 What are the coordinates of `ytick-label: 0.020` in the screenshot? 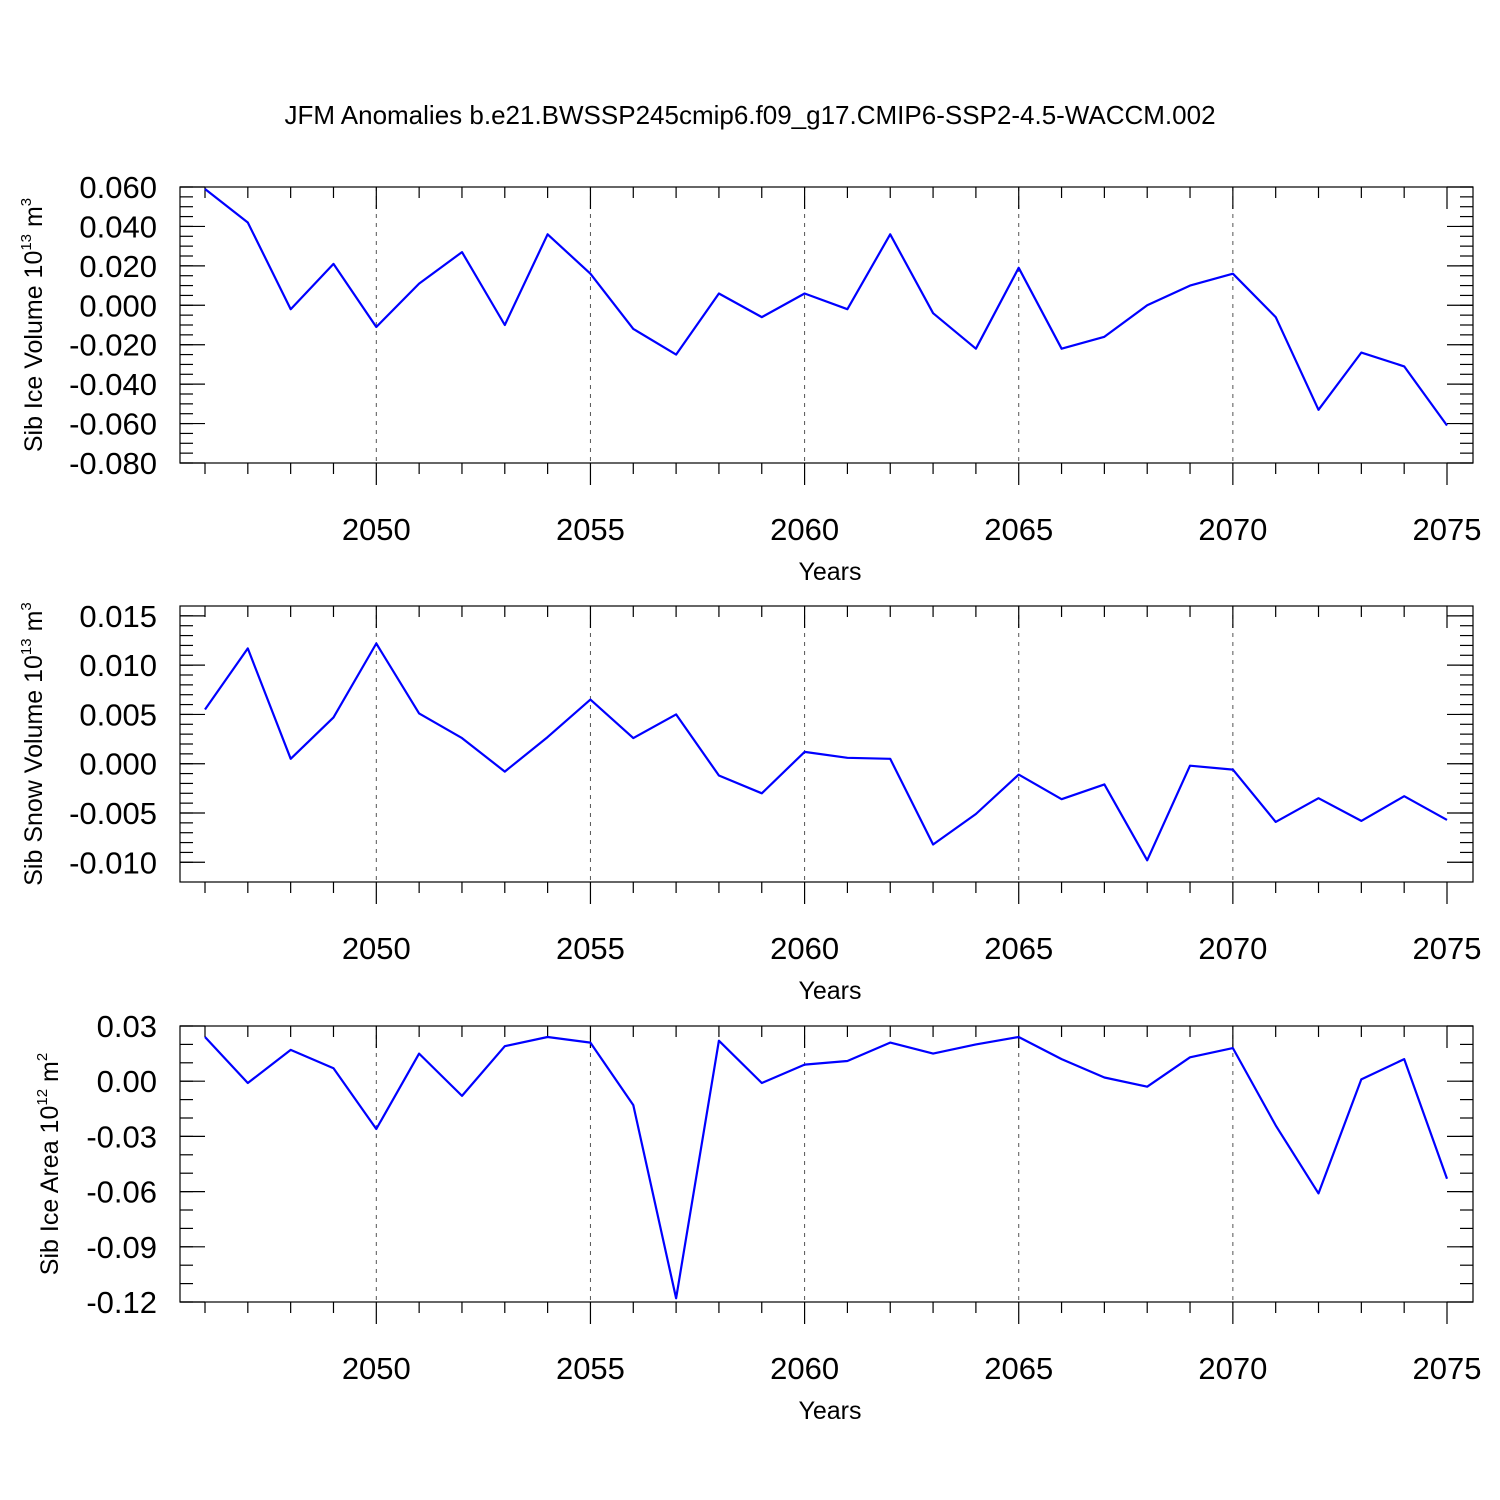 It's located at (118, 266).